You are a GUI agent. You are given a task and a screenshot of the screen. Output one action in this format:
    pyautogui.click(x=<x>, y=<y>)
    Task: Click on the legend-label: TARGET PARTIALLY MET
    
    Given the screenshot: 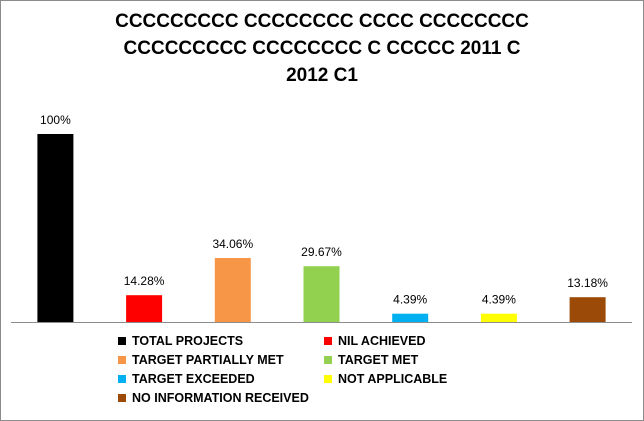 What is the action you would take?
    pyautogui.click(x=208, y=360)
    